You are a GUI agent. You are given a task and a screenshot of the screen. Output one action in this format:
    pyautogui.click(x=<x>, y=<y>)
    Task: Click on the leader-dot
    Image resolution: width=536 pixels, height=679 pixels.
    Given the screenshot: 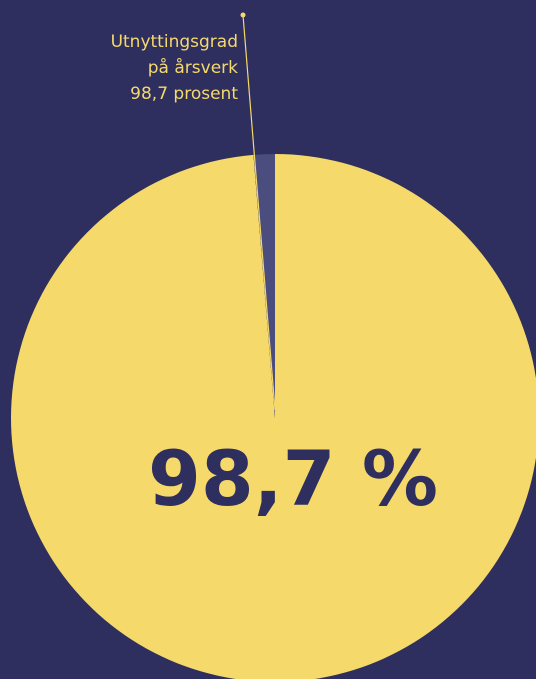 What is the action you would take?
    pyautogui.click(x=243, y=15)
    